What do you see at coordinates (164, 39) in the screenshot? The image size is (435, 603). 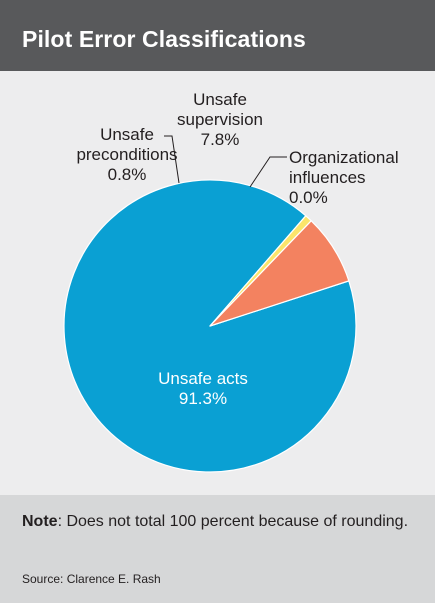 I see `chart-title: Pilot Error Classifications` at bounding box center [164, 39].